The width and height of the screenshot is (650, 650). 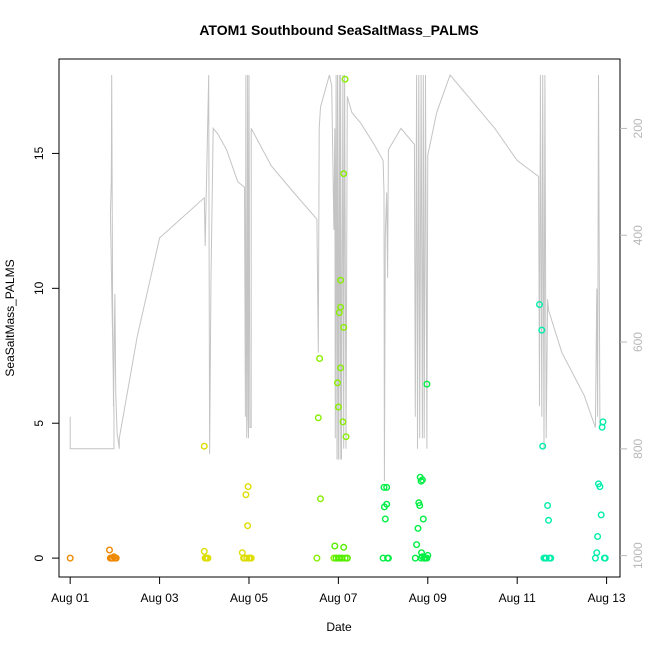 I want to click on x-tick-label-0: Aug 01, so click(x=70, y=598).